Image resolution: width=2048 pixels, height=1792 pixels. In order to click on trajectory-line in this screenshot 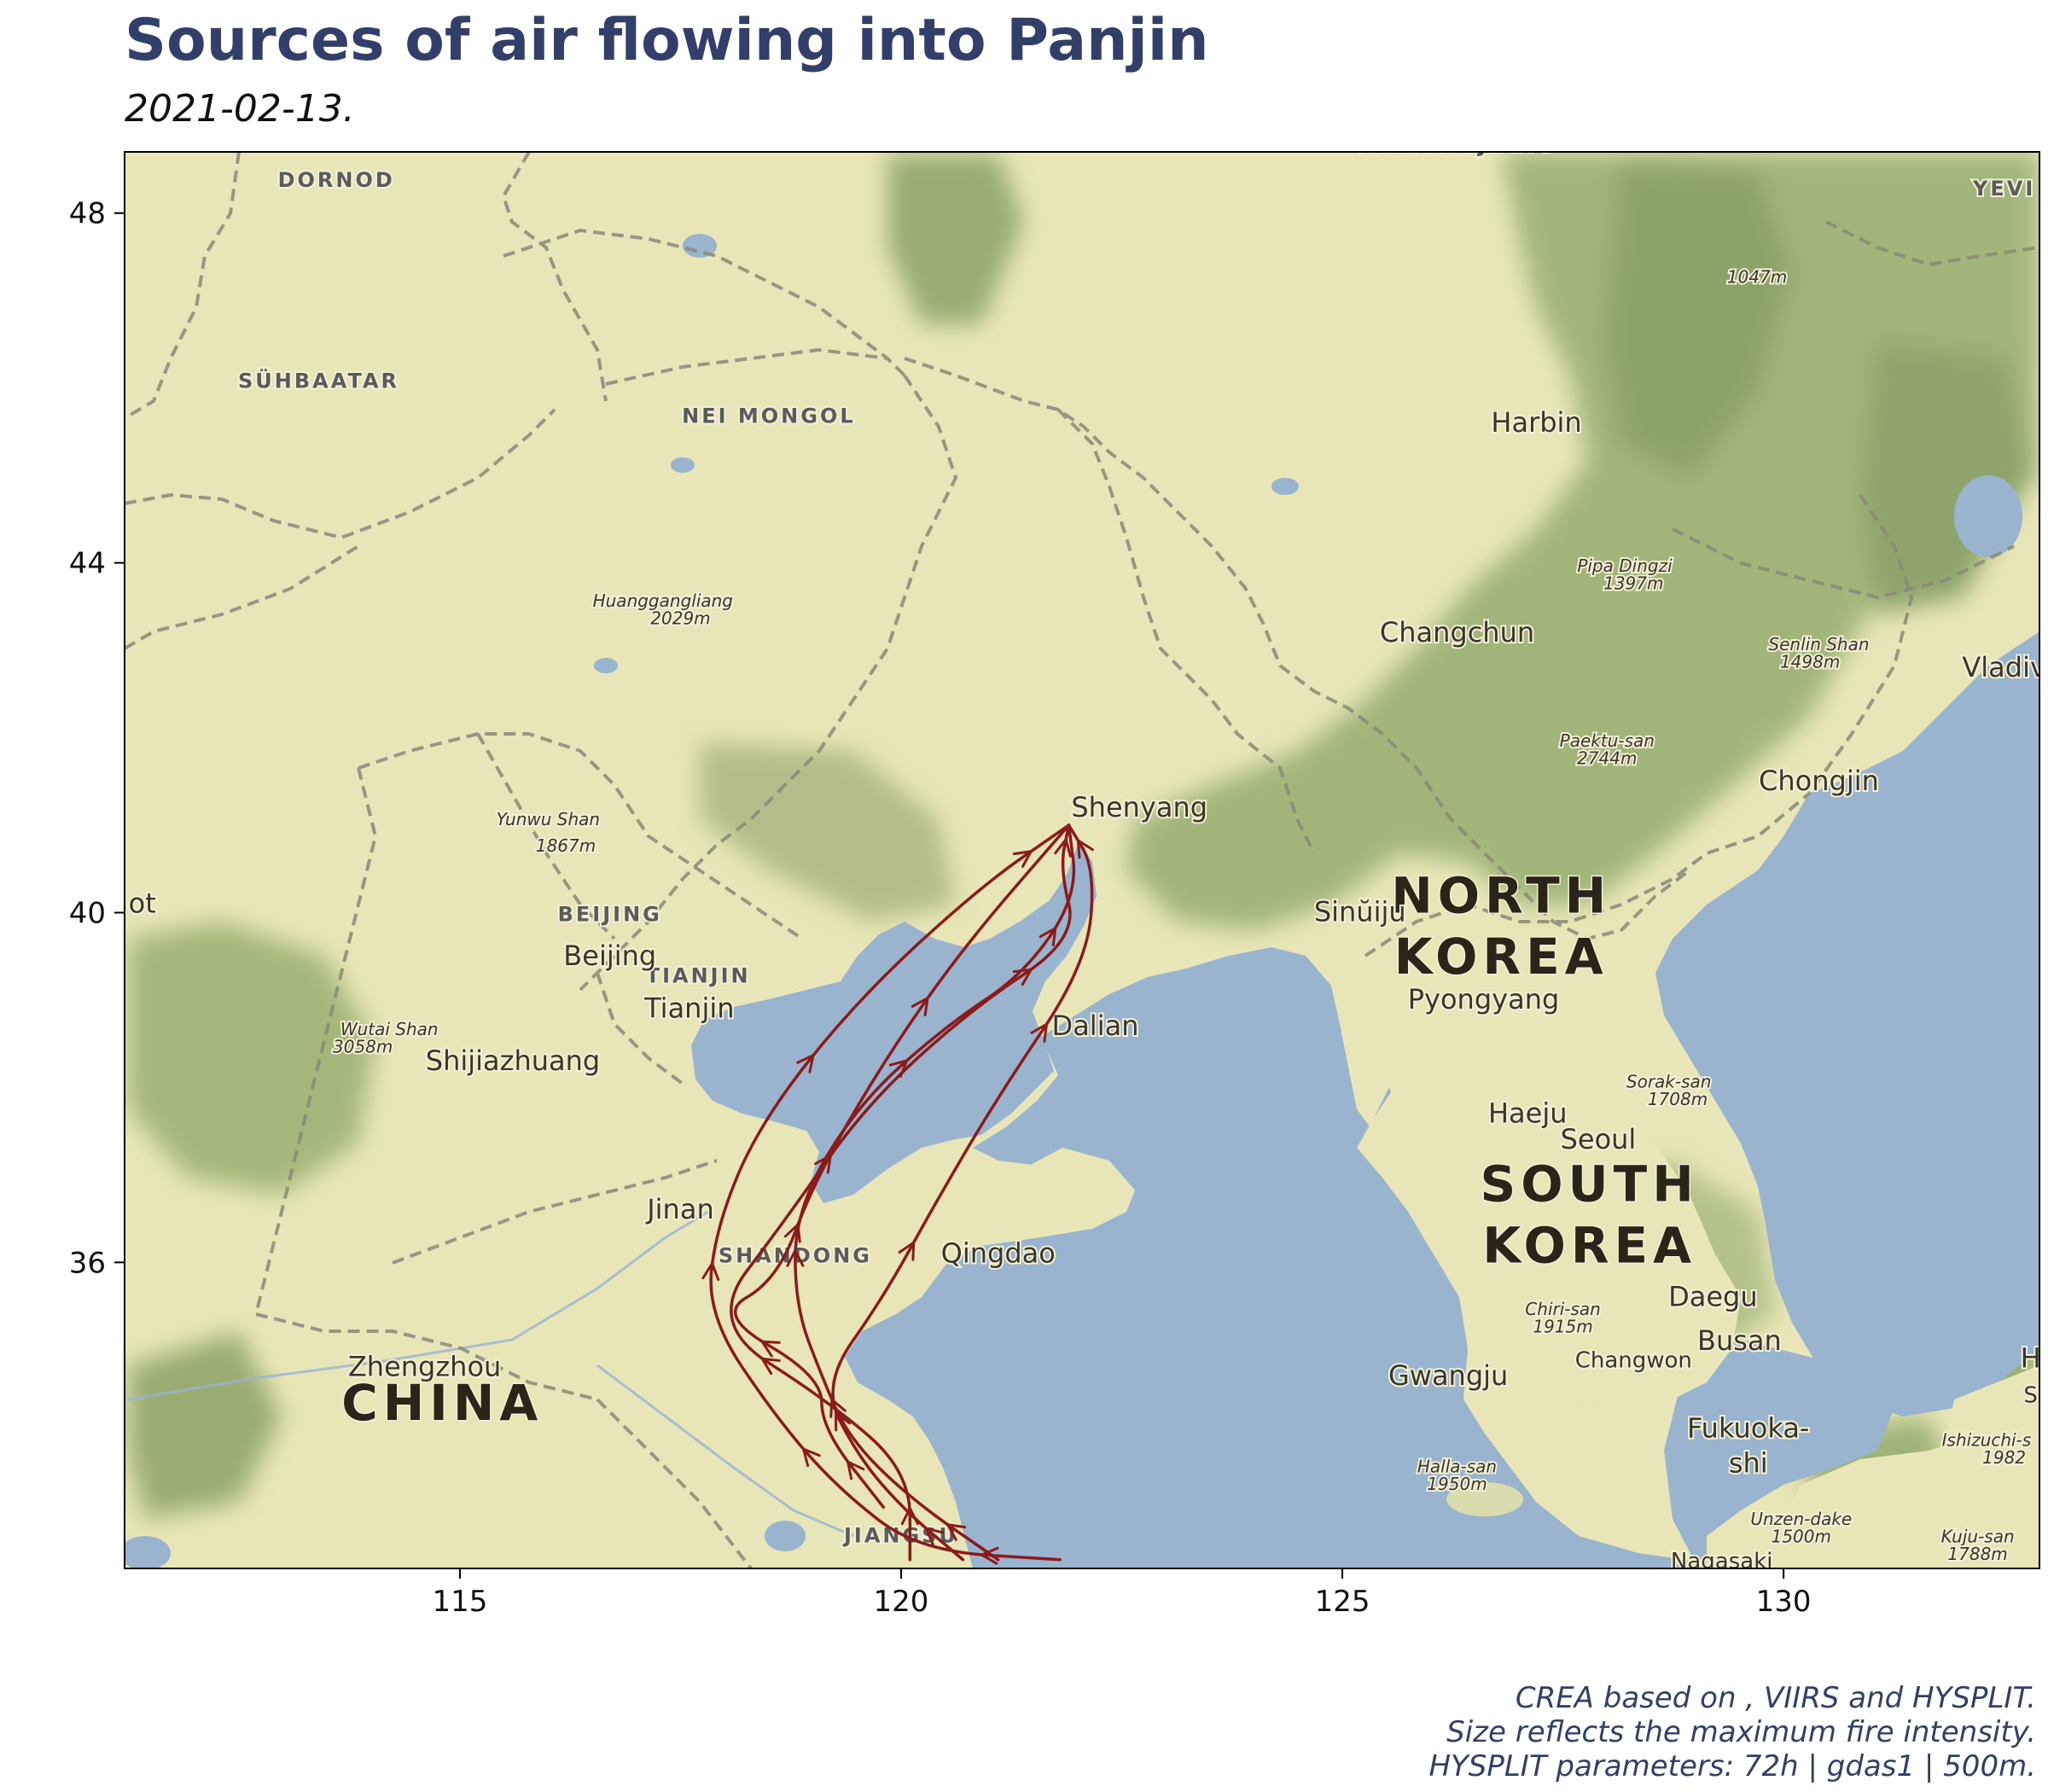, I will do `click(903, 1166)`.